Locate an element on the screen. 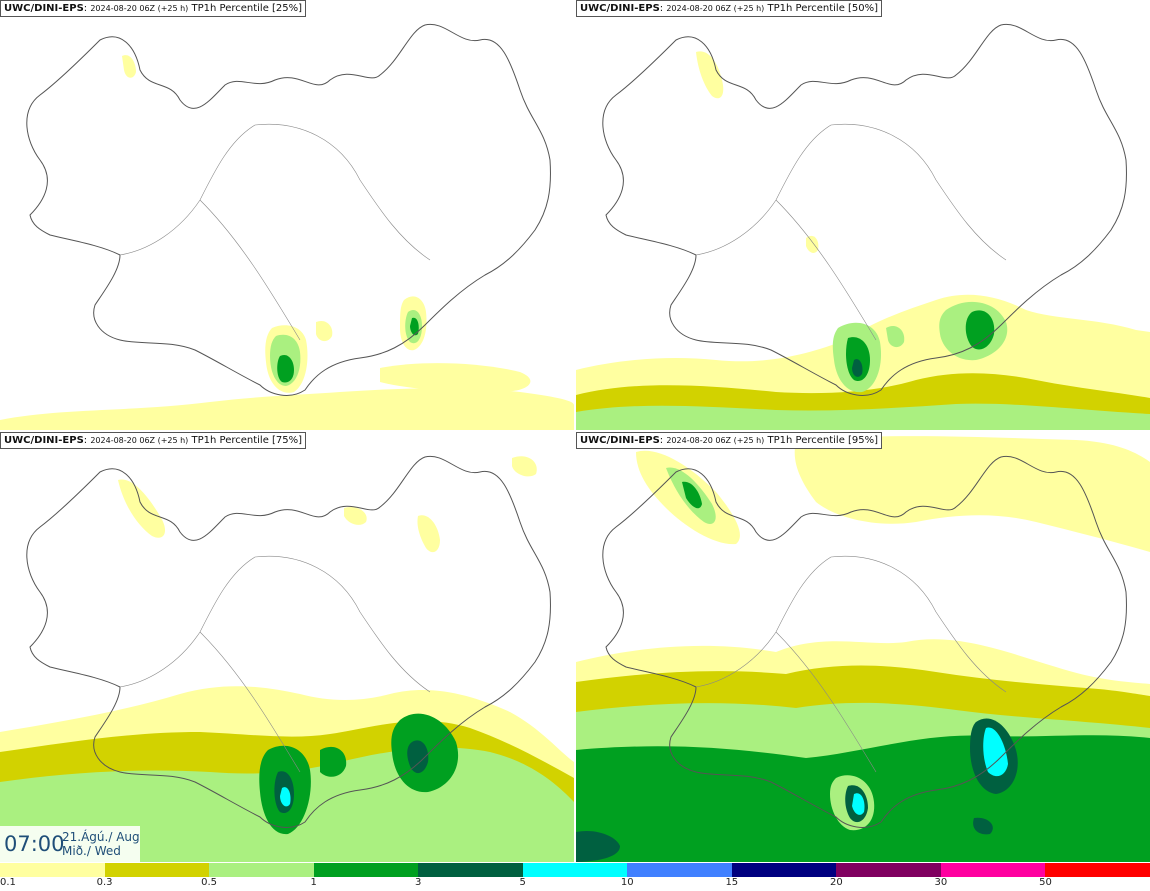 The height and width of the screenshot is (891, 1150). precip-area-south is located at coordinates (287, 409).